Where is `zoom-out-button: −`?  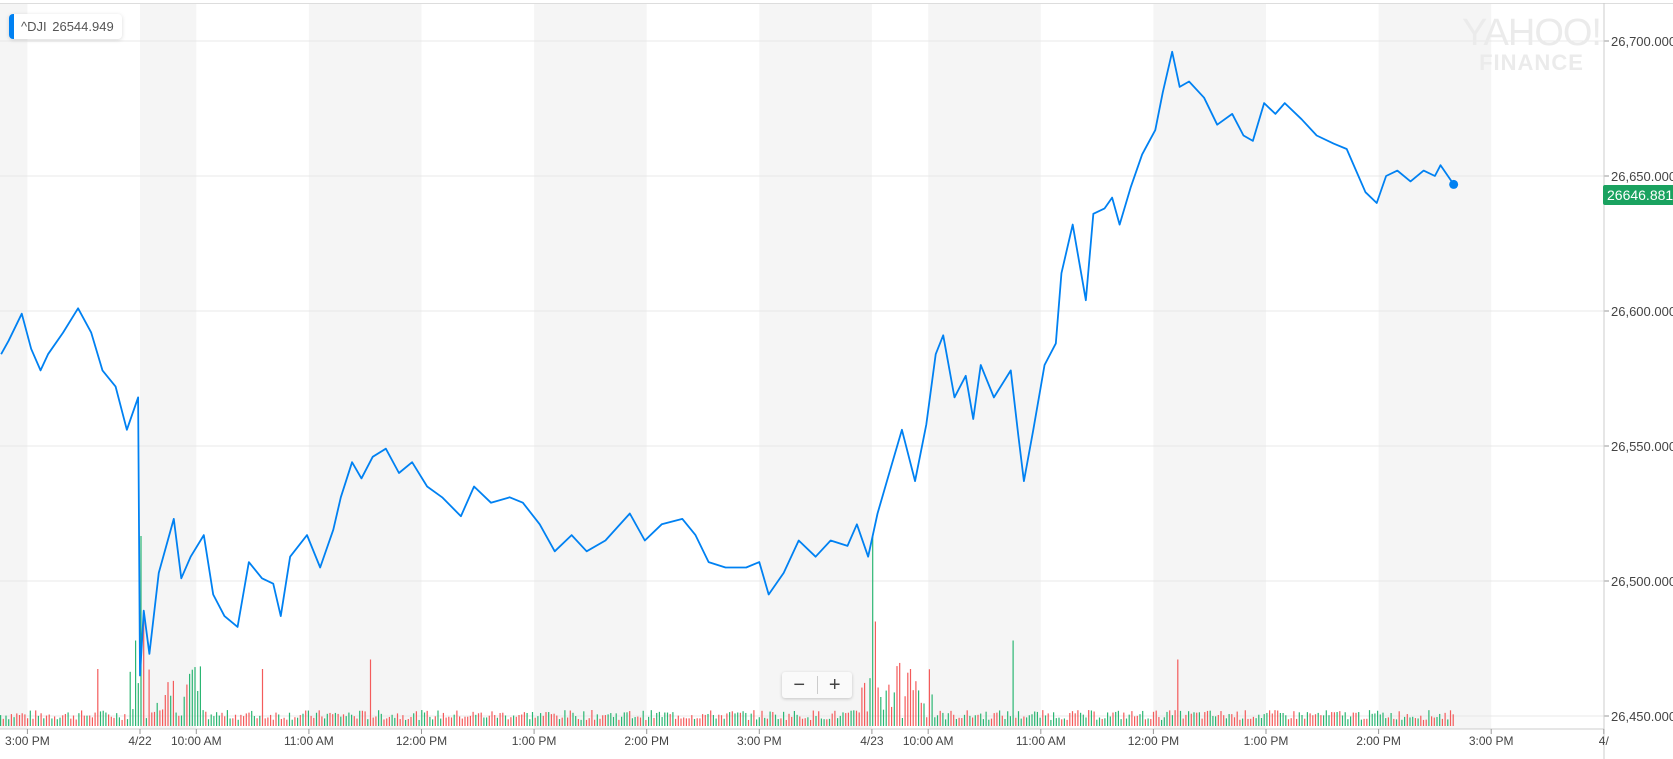
zoom-out-button: − is located at coordinates (799, 685).